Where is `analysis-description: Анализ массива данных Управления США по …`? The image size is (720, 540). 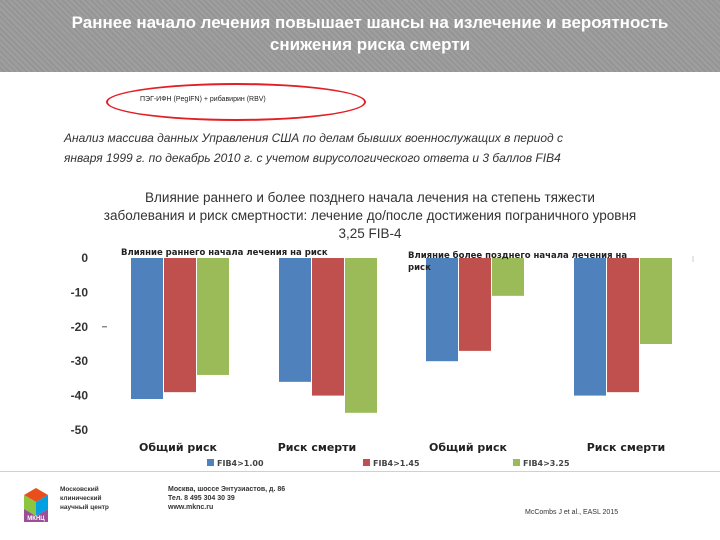
analysis-description: Анализ массива данных Управления США по … is located at coordinates (374, 148).